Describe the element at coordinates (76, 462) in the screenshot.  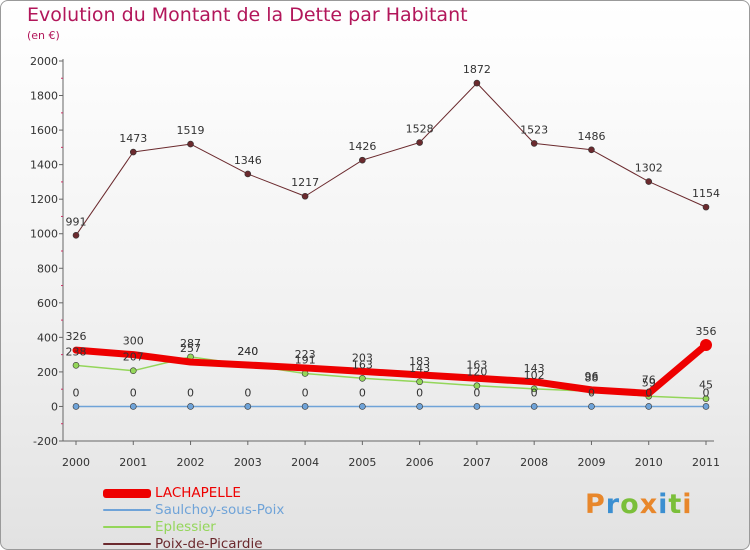
I see `x-tick-label: 2000` at that location.